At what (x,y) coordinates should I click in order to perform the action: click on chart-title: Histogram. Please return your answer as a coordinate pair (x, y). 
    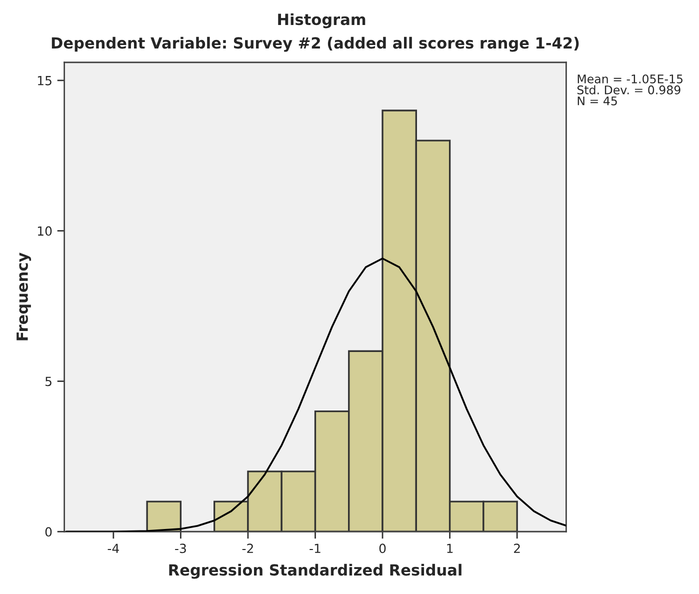
    Looking at the image, I should click on (322, 20).